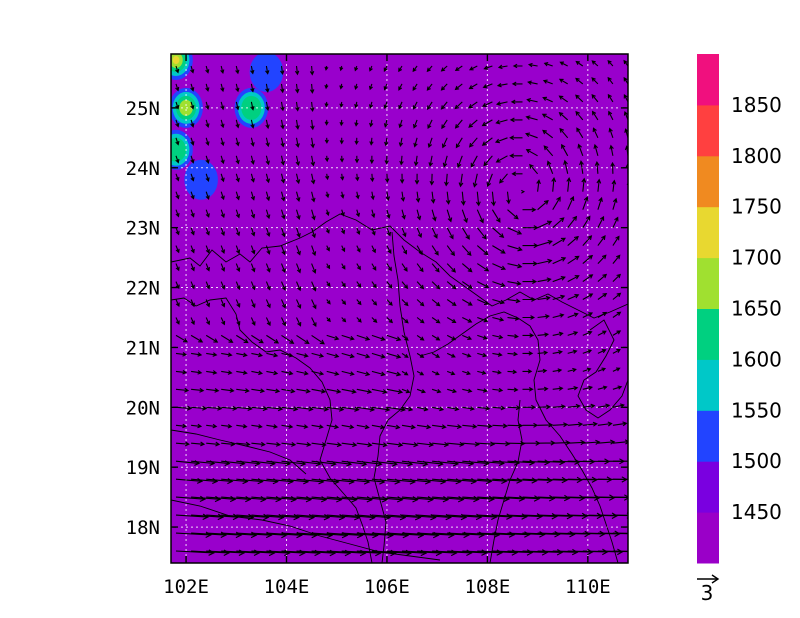 This screenshot has height=618, width=800. Describe the element at coordinates (201, 179) in the screenshot. I see `contour-blob` at that location.